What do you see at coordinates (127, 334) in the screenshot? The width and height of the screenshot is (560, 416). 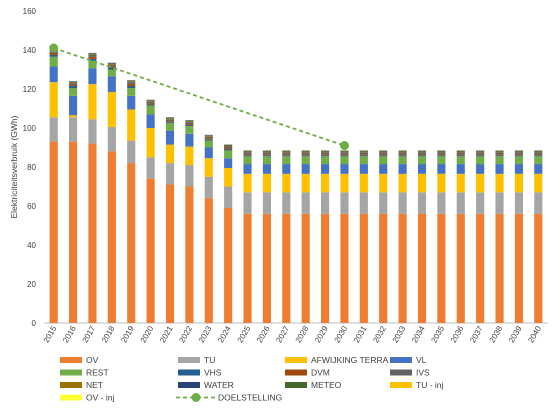 I see `x-tick-label: 2019` at bounding box center [127, 334].